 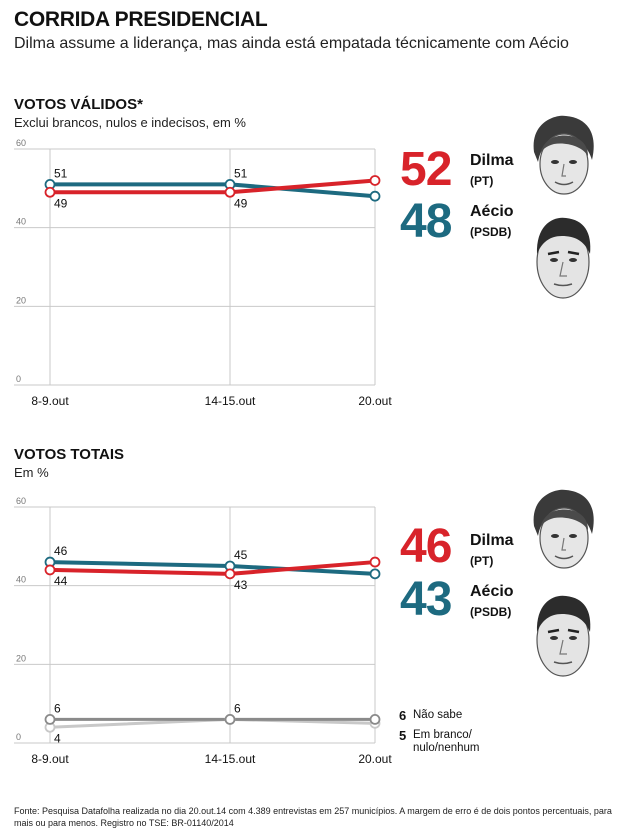 What do you see at coordinates (130, 122) in the screenshot?
I see `chart1-subtitle: Exclui brancos, nulos e indecisos, em %` at bounding box center [130, 122].